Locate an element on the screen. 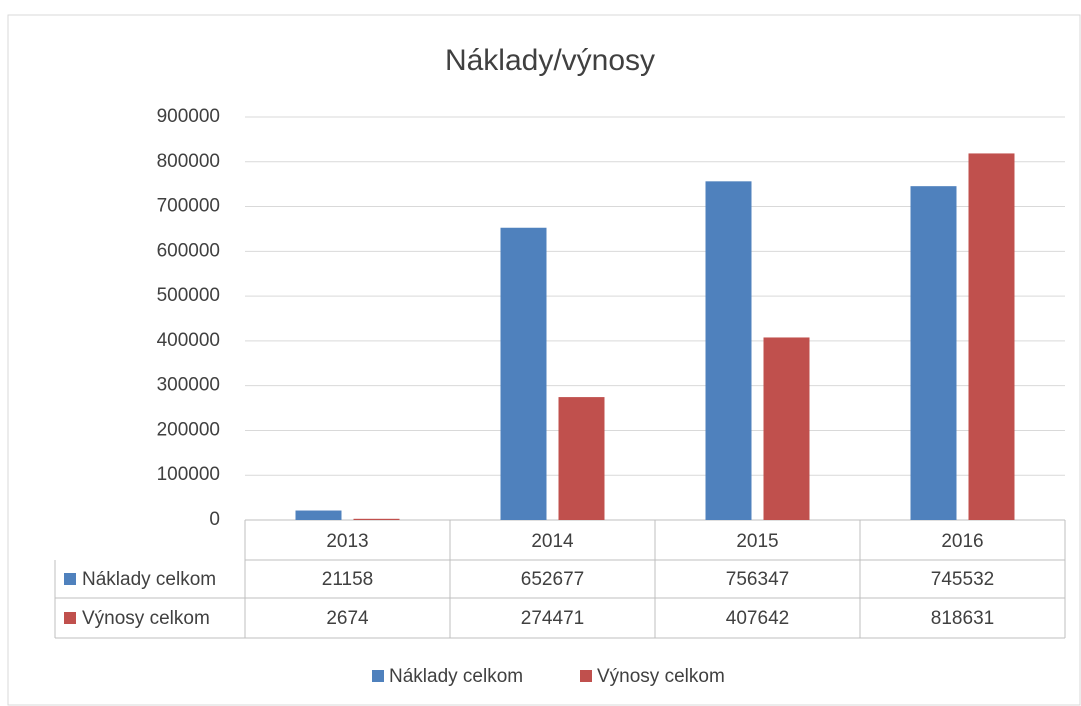 Image resolution: width=1081 pixels, height=706 pixels. y-tick-label: 400000 is located at coordinates (188, 340).